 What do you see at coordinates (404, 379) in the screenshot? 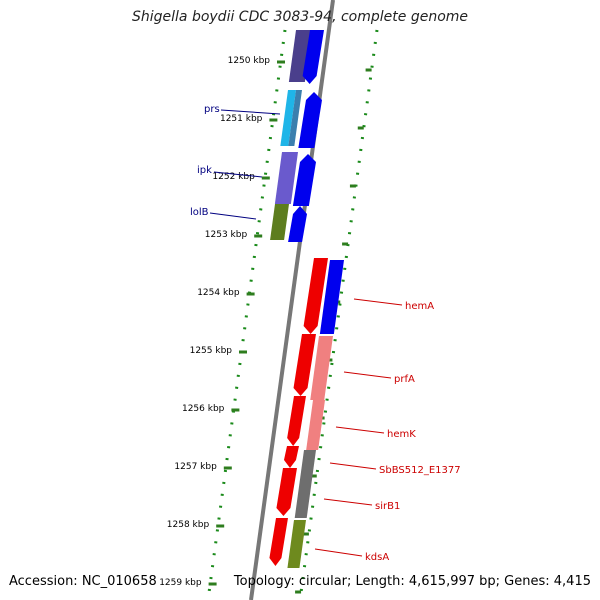
I see `gene-label: prfA` at bounding box center [404, 379].